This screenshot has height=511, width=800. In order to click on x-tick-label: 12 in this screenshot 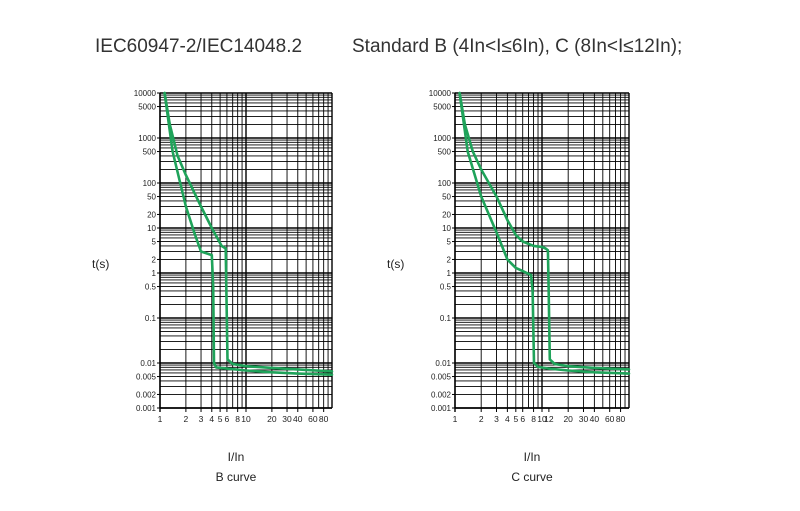, I will do `click(549, 419)`.